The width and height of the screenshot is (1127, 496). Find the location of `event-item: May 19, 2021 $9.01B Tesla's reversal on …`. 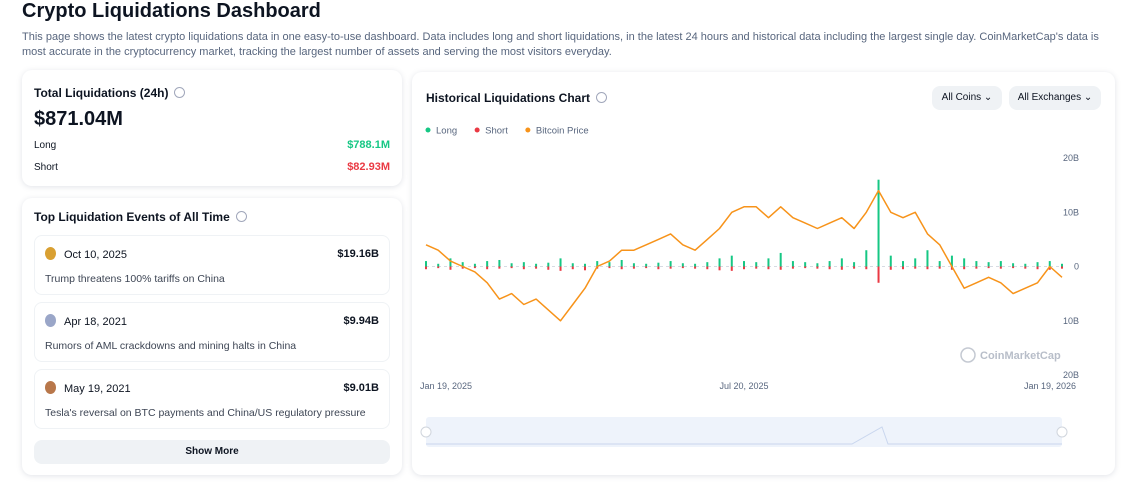

event-item: May 19, 2021 $9.01B Tesla's reversal on … is located at coordinates (212, 399).